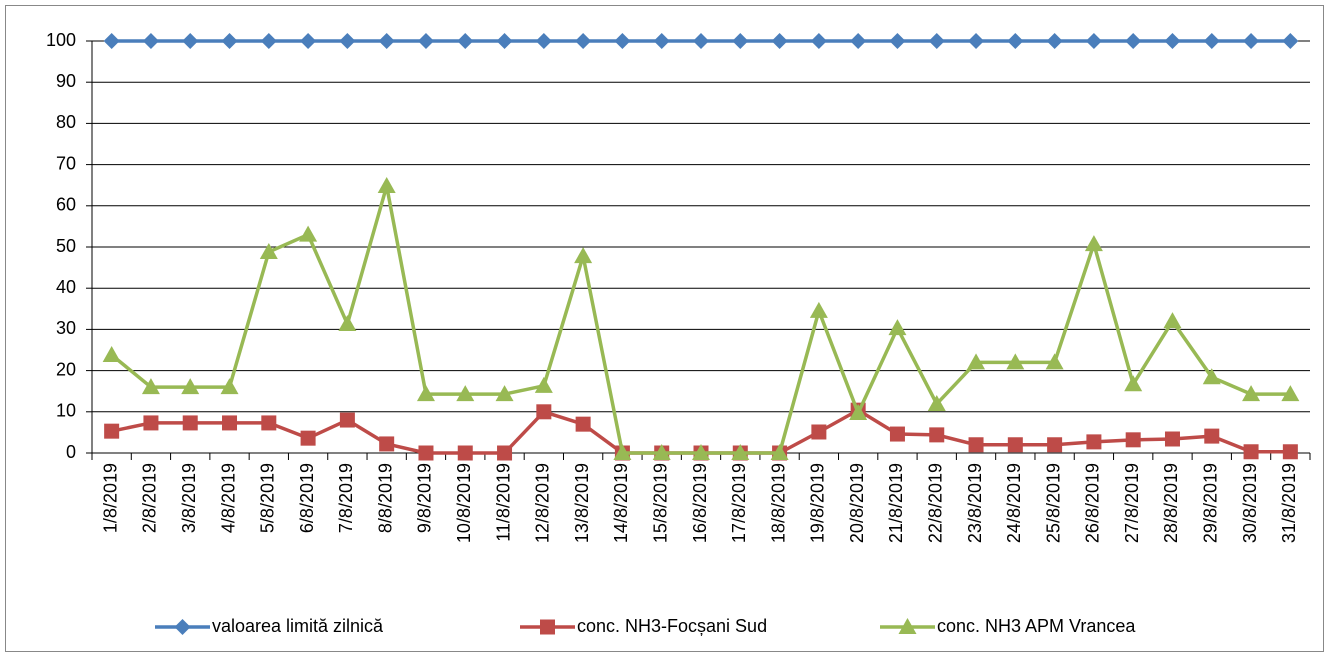 The image size is (1330, 659). What do you see at coordinates (975, 503) in the screenshot?
I see `x-tick-label: 23/8/2019` at bounding box center [975, 503].